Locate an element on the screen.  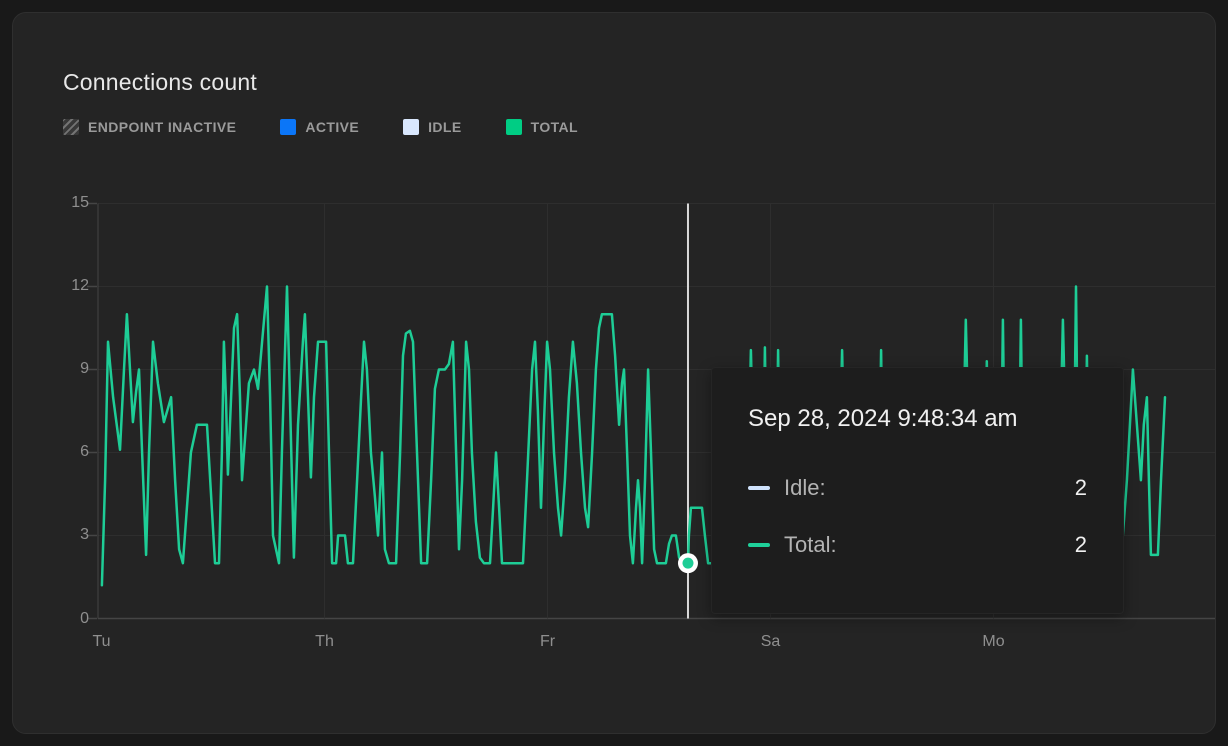
y-axis-label: 6 is located at coordinates (84, 452).